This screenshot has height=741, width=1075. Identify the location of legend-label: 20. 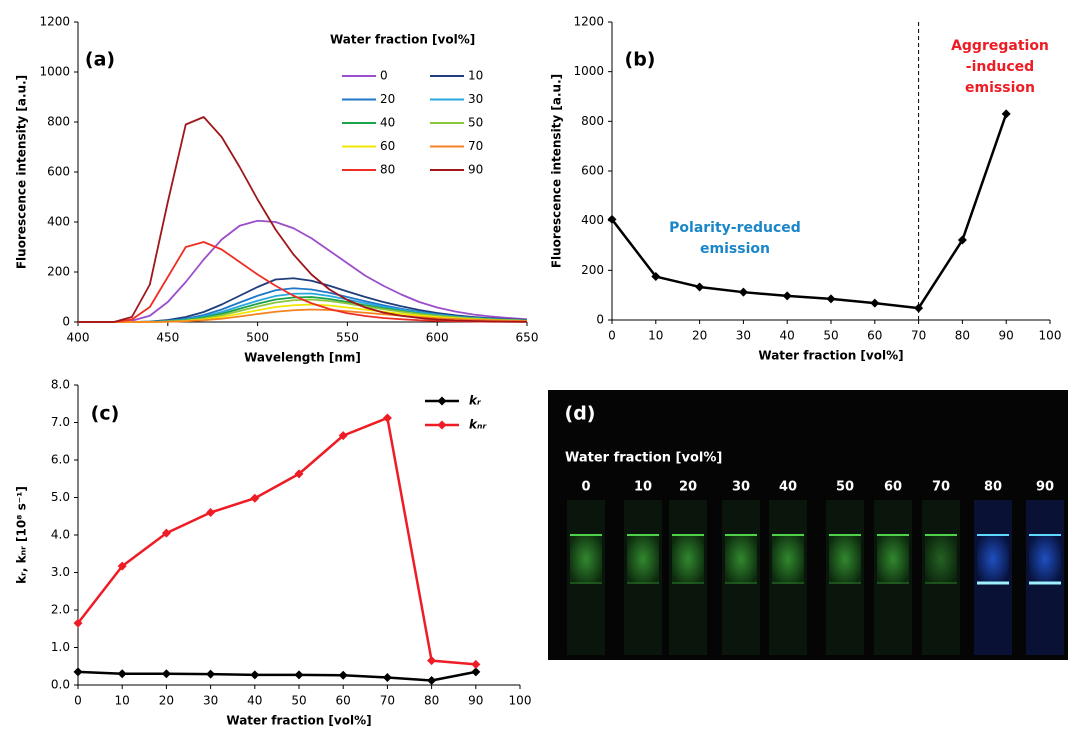
(387, 99).